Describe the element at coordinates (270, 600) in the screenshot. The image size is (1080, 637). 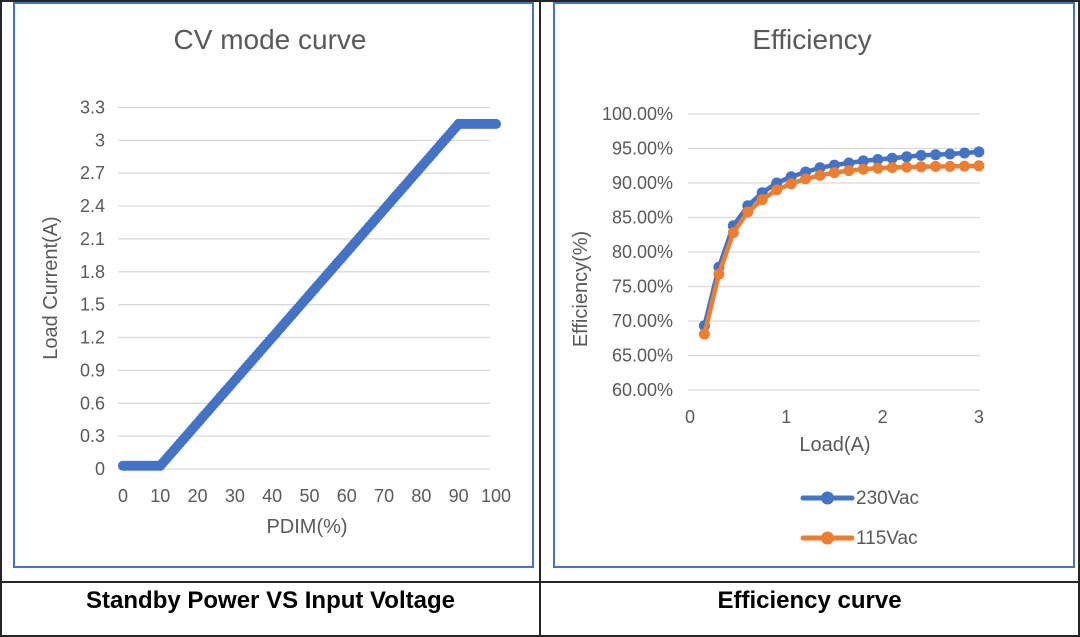
I see `caption-left-text: Standby Power VS Input Voltage` at that location.